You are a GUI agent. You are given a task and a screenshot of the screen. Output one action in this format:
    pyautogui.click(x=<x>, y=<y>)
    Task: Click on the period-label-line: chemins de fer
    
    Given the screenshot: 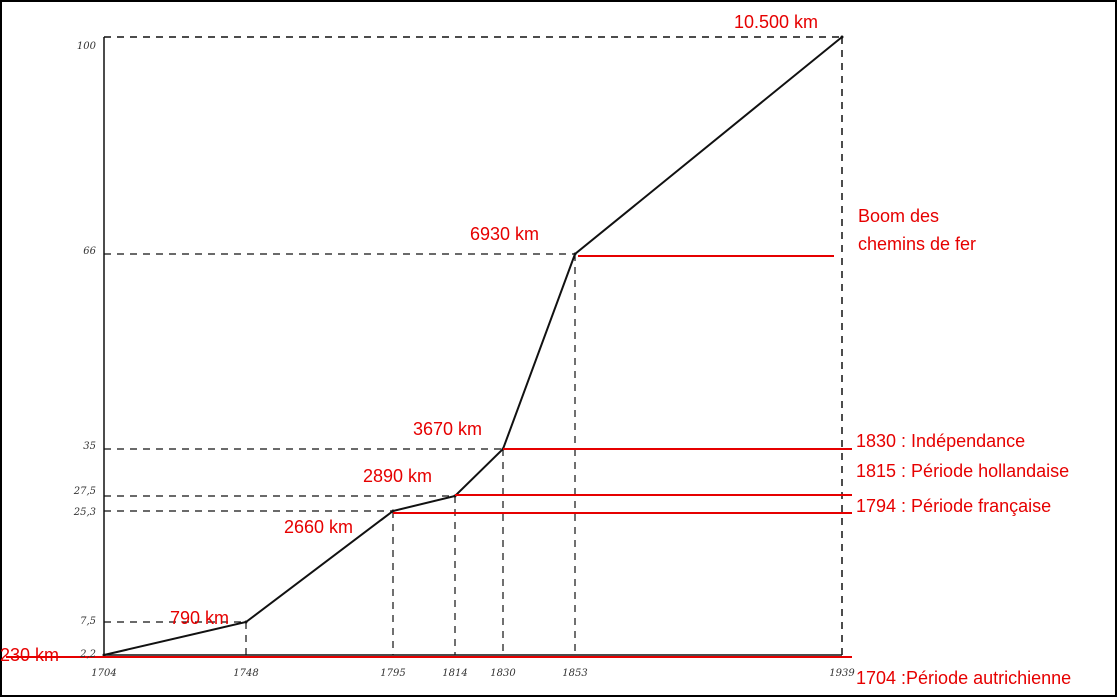 What is the action you would take?
    pyautogui.click(x=917, y=244)
    